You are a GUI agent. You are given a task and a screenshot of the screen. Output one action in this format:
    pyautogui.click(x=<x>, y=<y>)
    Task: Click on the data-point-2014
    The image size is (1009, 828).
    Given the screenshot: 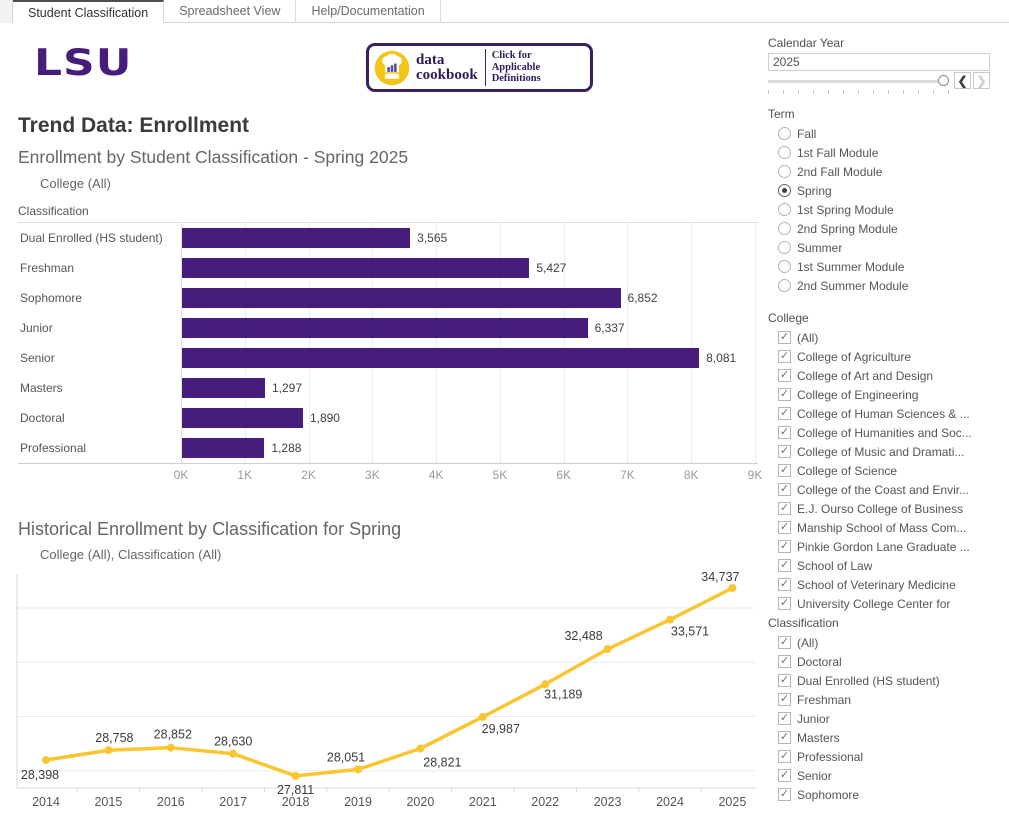 What is the action you would take?
    pyautogui.click(x=46, y=760)
    